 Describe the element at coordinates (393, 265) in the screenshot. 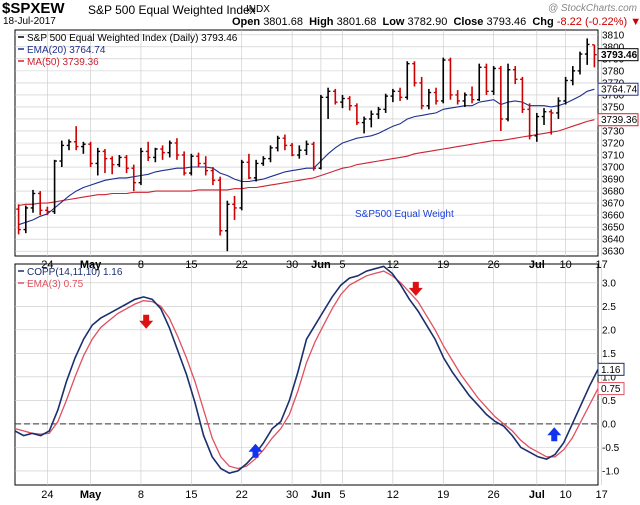

I see `price-x-tick-label: 12` at that location.